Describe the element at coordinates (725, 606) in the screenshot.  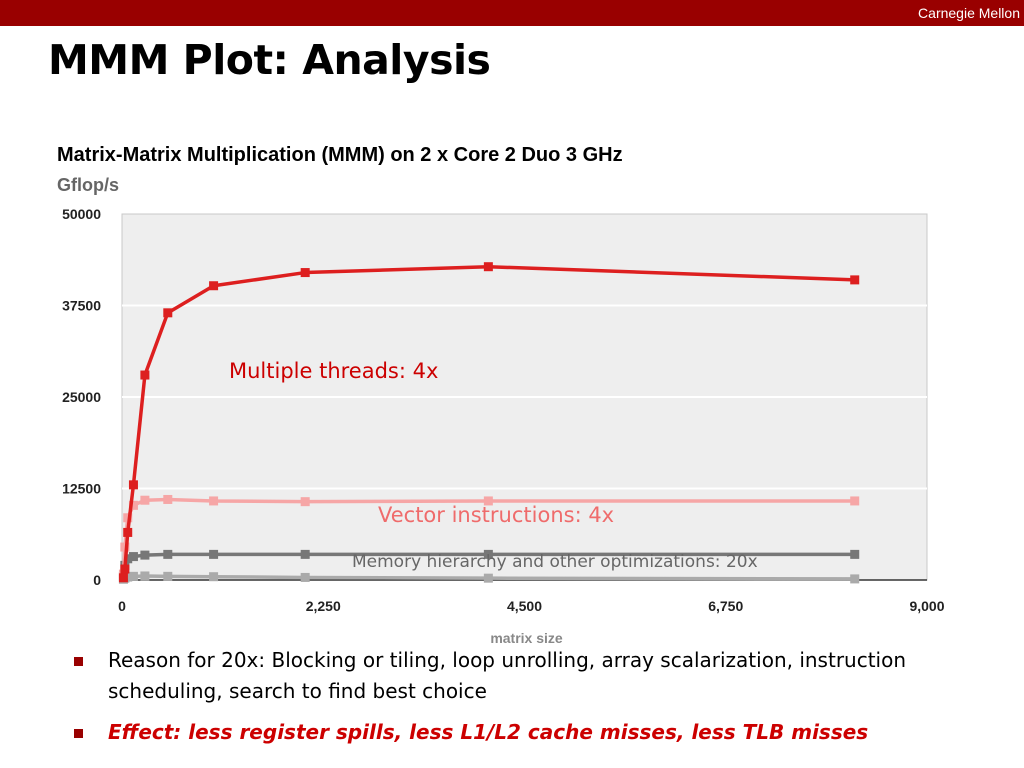
I see `x-tick-label: 6,750` at that location.